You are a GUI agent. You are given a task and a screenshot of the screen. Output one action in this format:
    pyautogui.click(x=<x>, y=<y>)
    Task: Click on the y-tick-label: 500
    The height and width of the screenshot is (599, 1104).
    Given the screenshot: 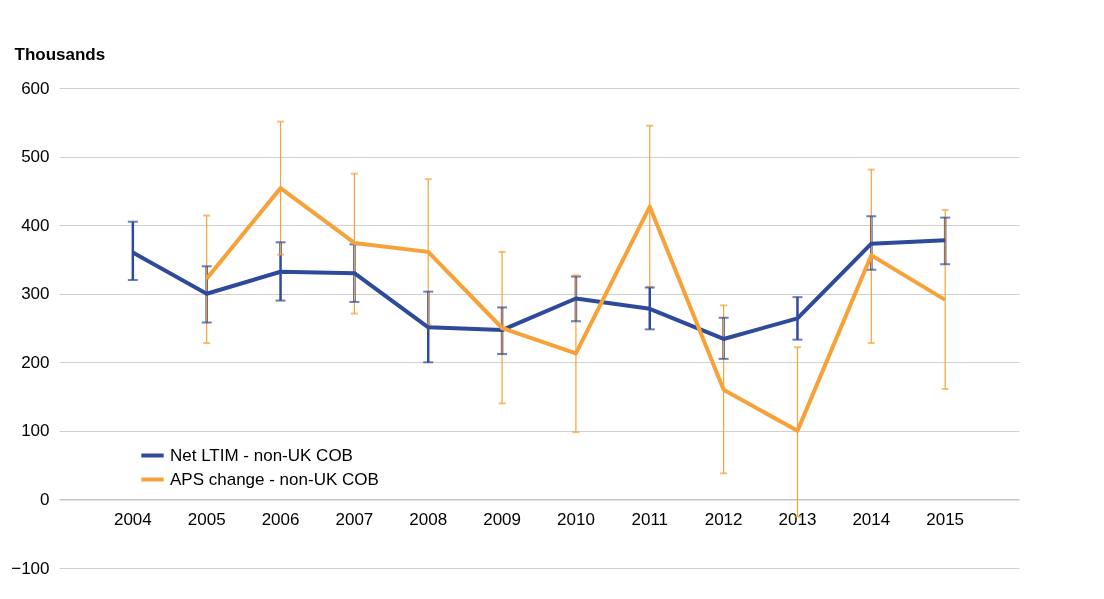 What is the action you would take?
    pyautogui.click(x=35, y=157)
    